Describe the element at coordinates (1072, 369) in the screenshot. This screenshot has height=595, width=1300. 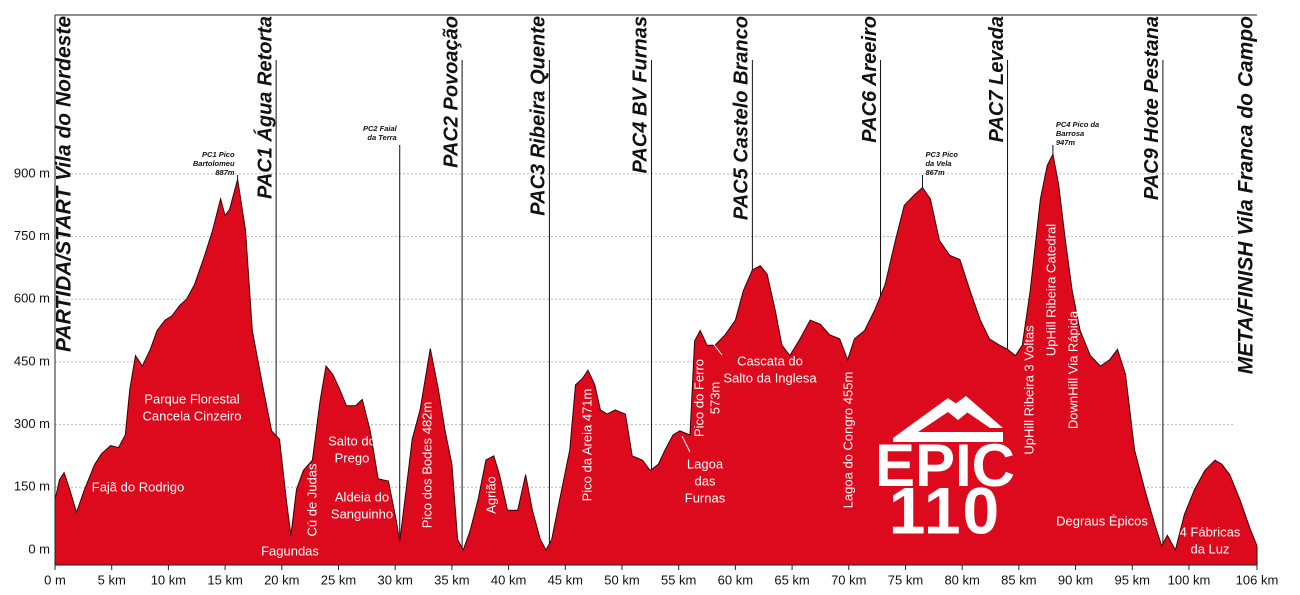
I see `annotation: DownHill Via Rápida` at that location.